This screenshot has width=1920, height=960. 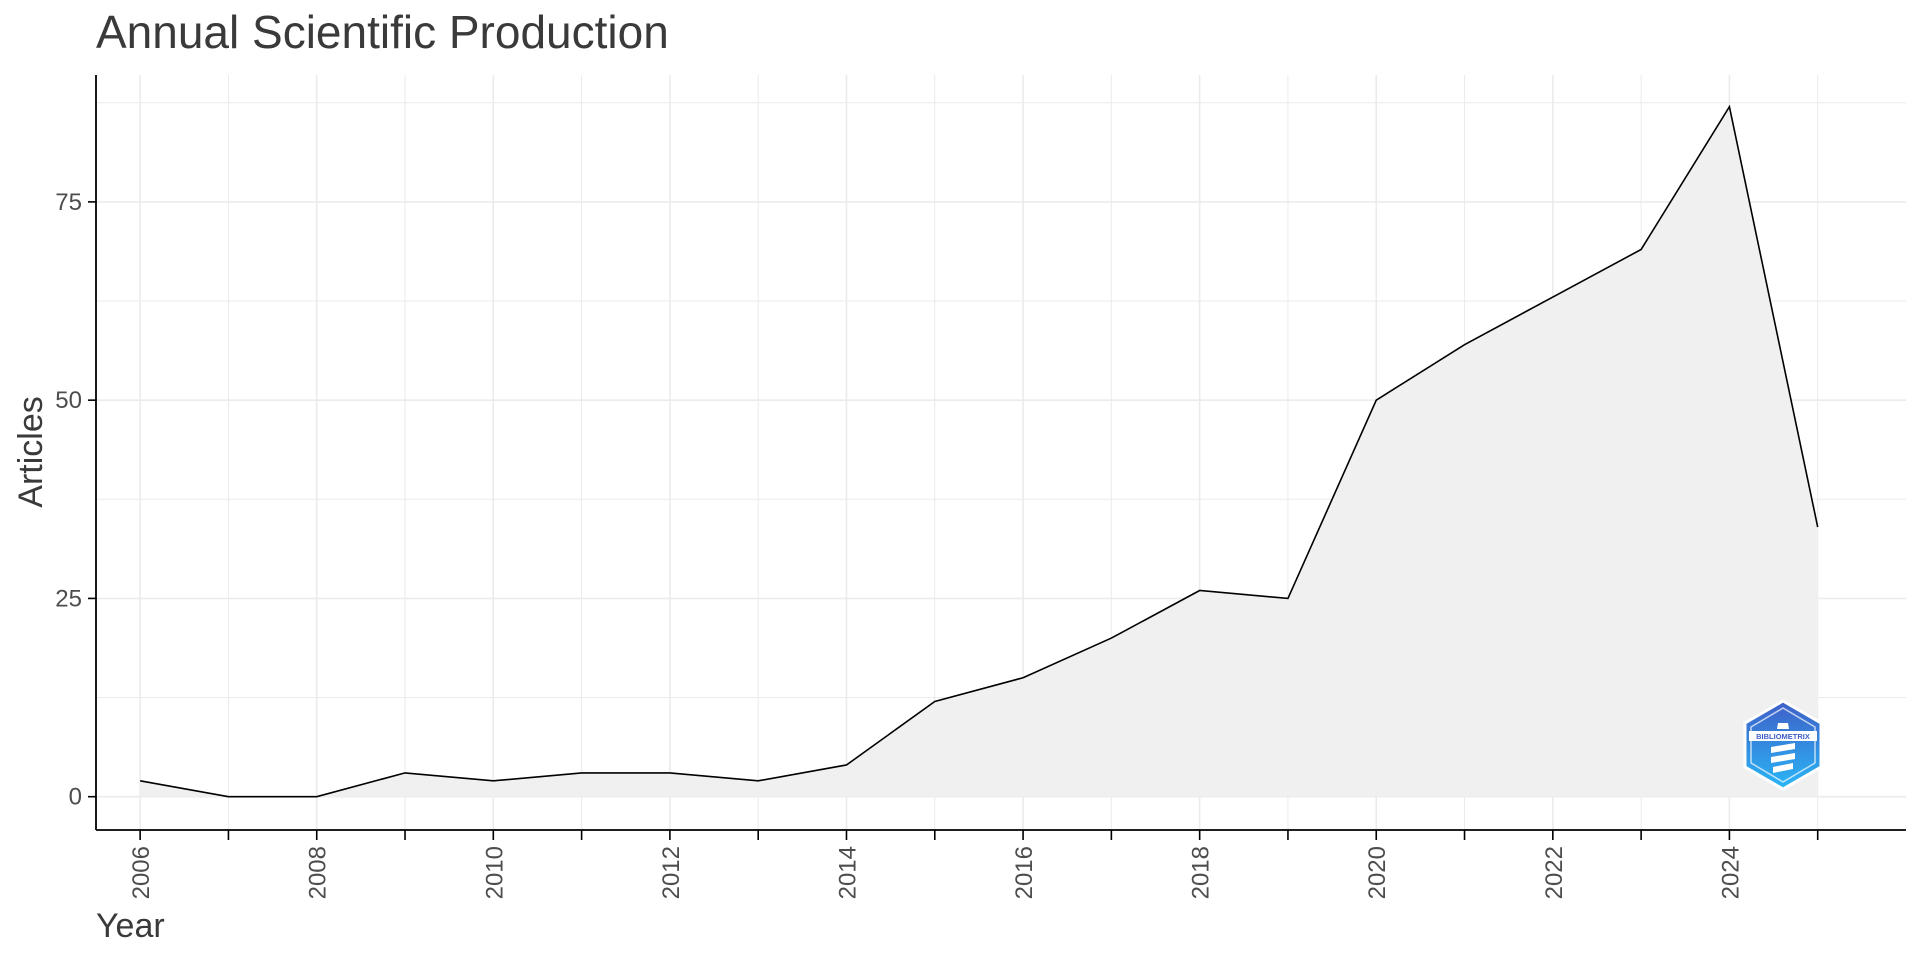 I want to click on bibliometrix-logo: BIBLIOMETRIX, so click(x=1783, y=745).